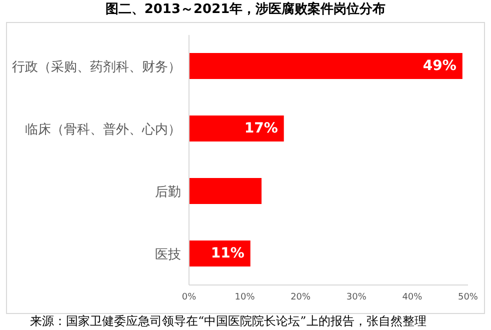 The image size is (491, 330). Describe the element at coordinates (412, 297) in the screenshot. I see `x-tick-label: 40%` at that location.